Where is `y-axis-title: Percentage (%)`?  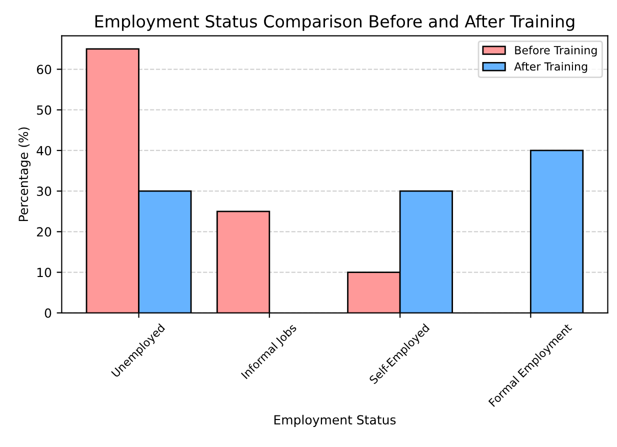 y-axis-title: Percentage (%) is located at coordinates (24, 174).